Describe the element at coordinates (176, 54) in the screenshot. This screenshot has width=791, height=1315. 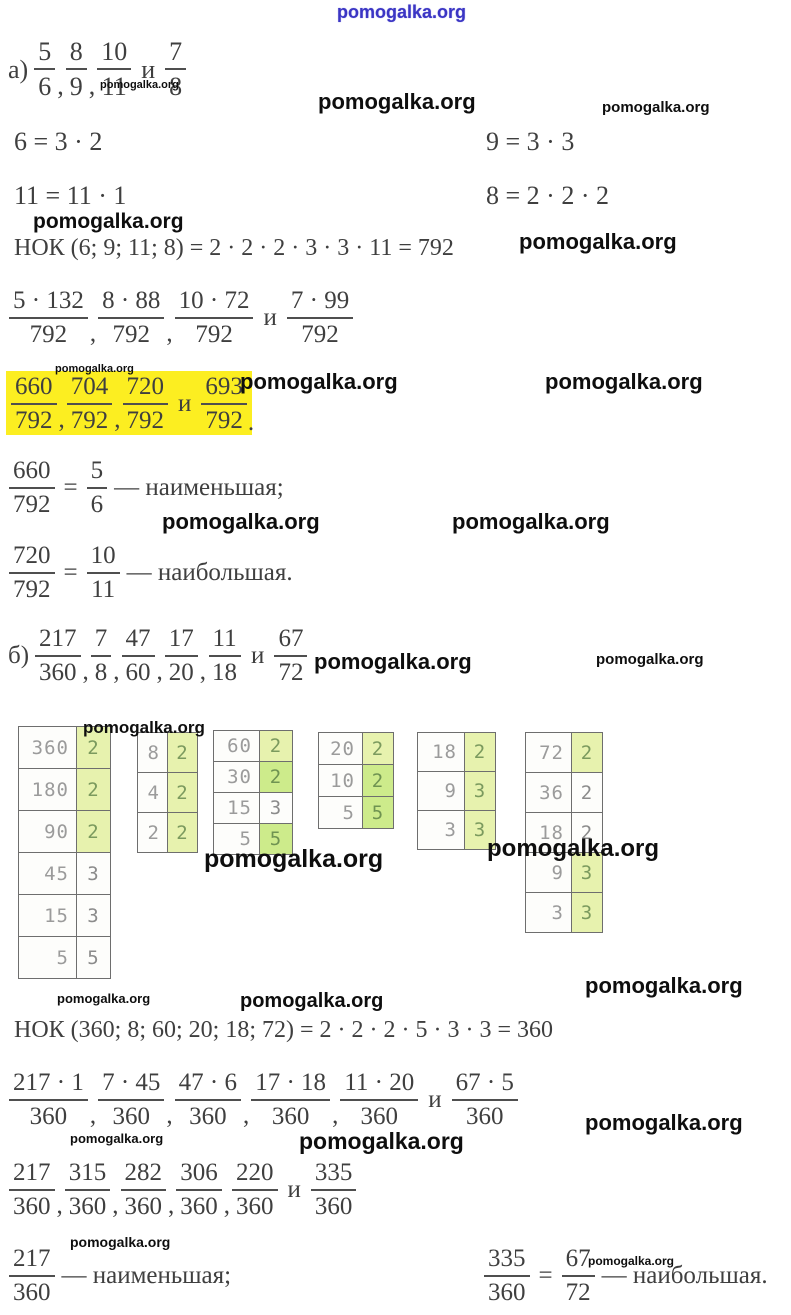
I see `numerator: 7` at that location.